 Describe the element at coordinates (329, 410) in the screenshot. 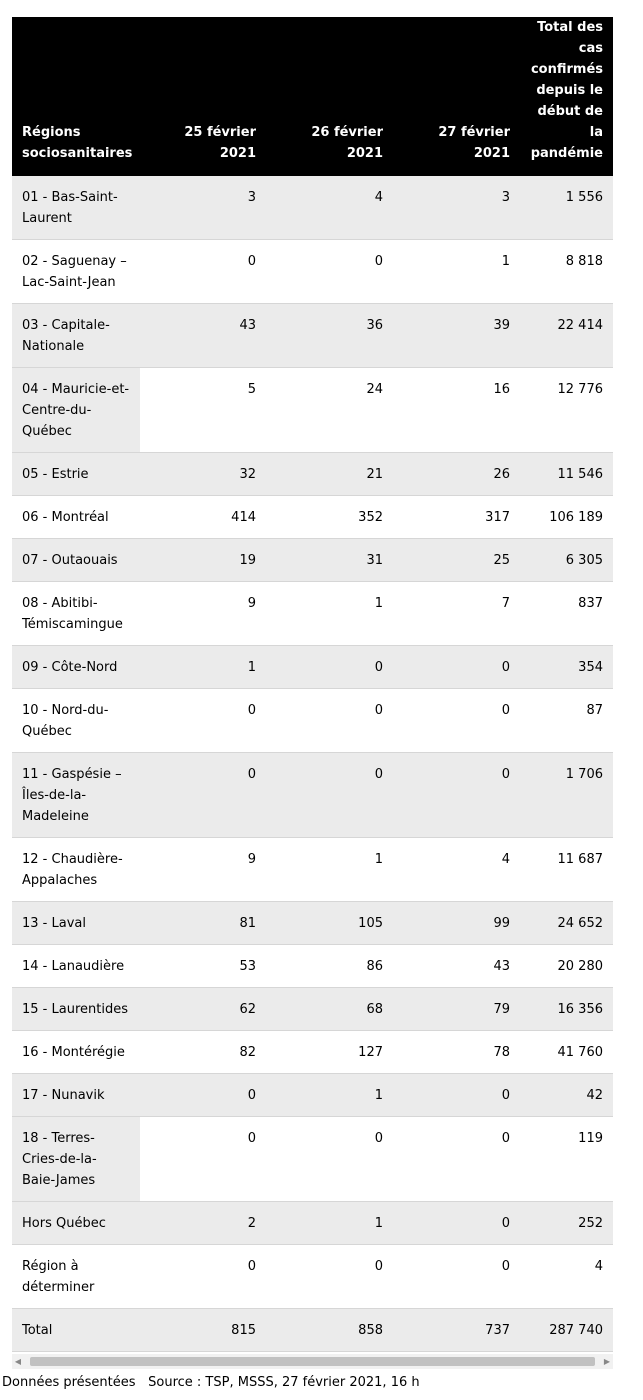

I see `cell-daily-count: 24` at that location.